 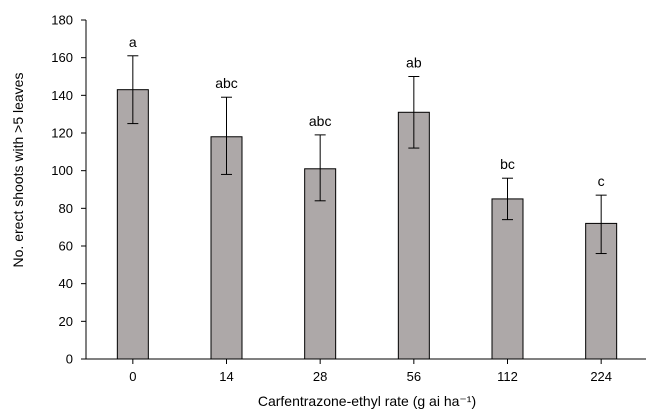 What do you see at coordinates (226, 83) in the screenshot?
I see `significance-label-14: abc` at bounding box center [226, 83].